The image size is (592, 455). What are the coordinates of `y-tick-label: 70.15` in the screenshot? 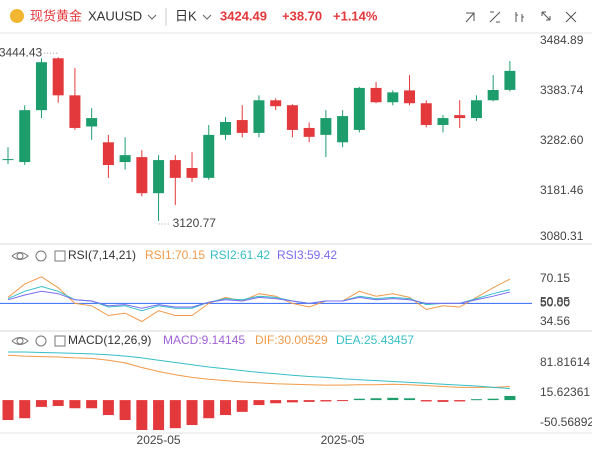 It's located at (555, 278).